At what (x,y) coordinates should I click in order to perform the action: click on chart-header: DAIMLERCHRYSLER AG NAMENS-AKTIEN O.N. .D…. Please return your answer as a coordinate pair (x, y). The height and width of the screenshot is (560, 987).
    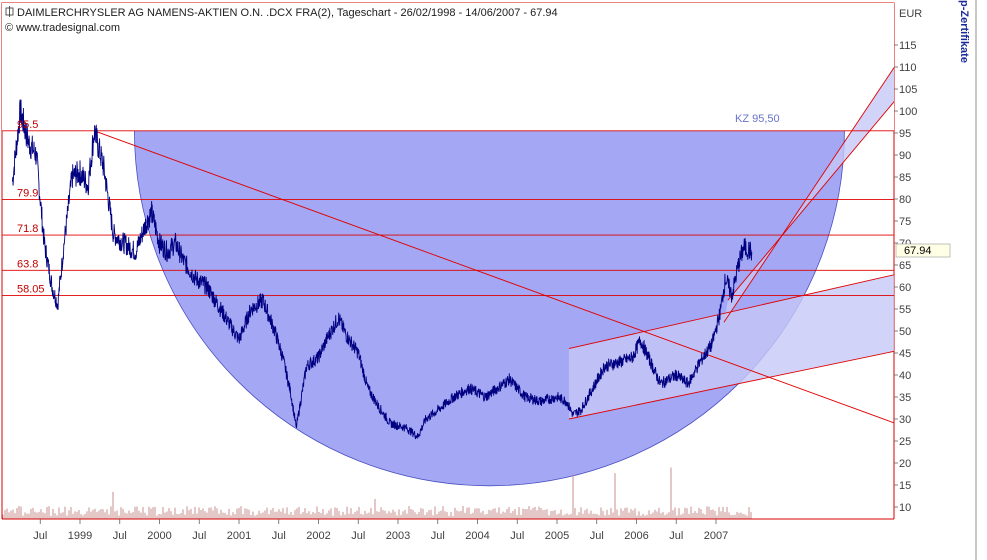
    Looking at the image, I should click on (281, 20).